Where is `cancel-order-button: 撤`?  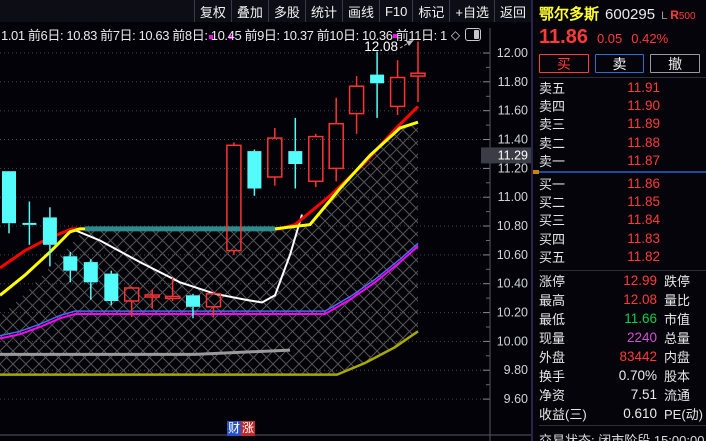
cancel-order-button: 撤 is located at coordinates (675, 63).